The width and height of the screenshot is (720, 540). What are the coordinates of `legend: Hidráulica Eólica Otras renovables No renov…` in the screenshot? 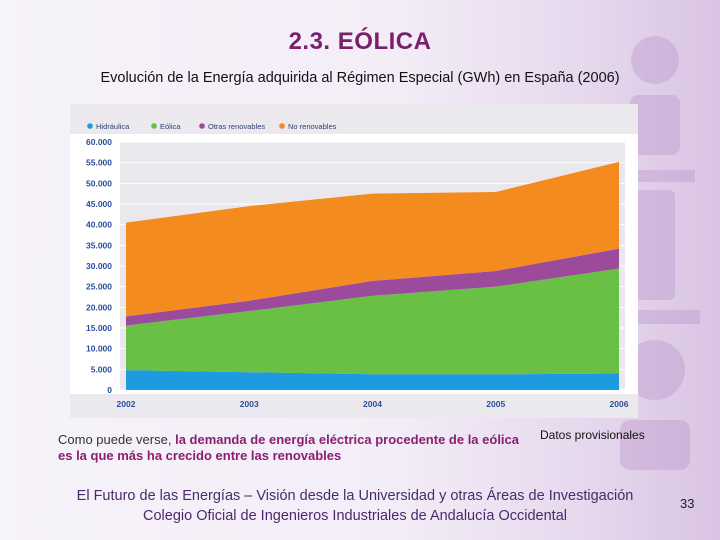 It's located at (212, 126).